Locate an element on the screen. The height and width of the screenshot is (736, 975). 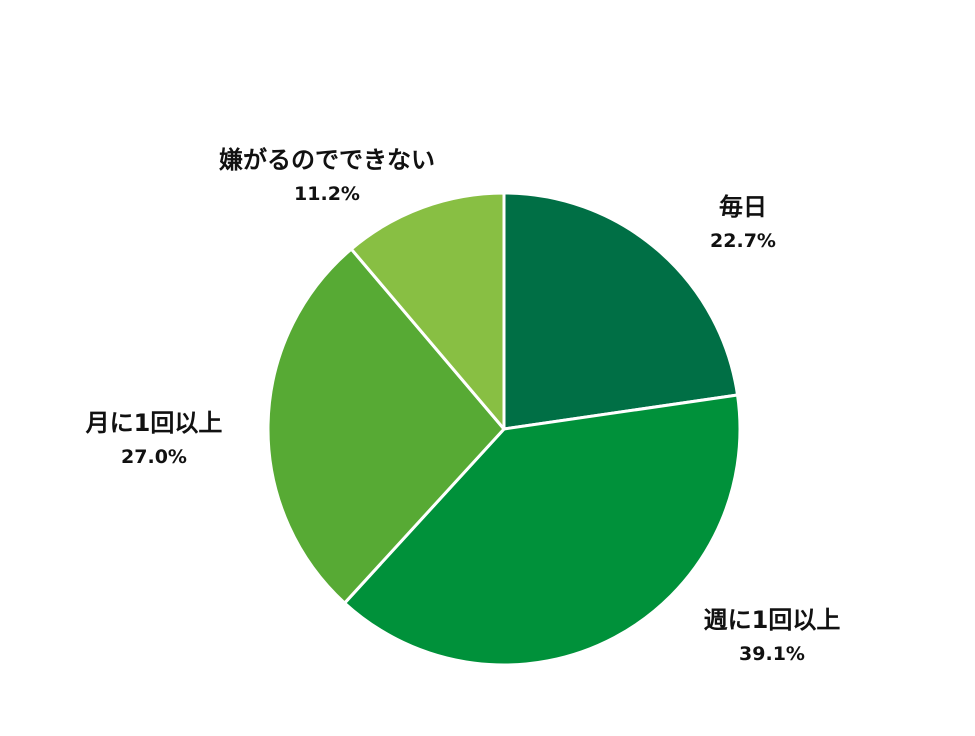
pie-slice-cannot is located at coordinates (427, 311).